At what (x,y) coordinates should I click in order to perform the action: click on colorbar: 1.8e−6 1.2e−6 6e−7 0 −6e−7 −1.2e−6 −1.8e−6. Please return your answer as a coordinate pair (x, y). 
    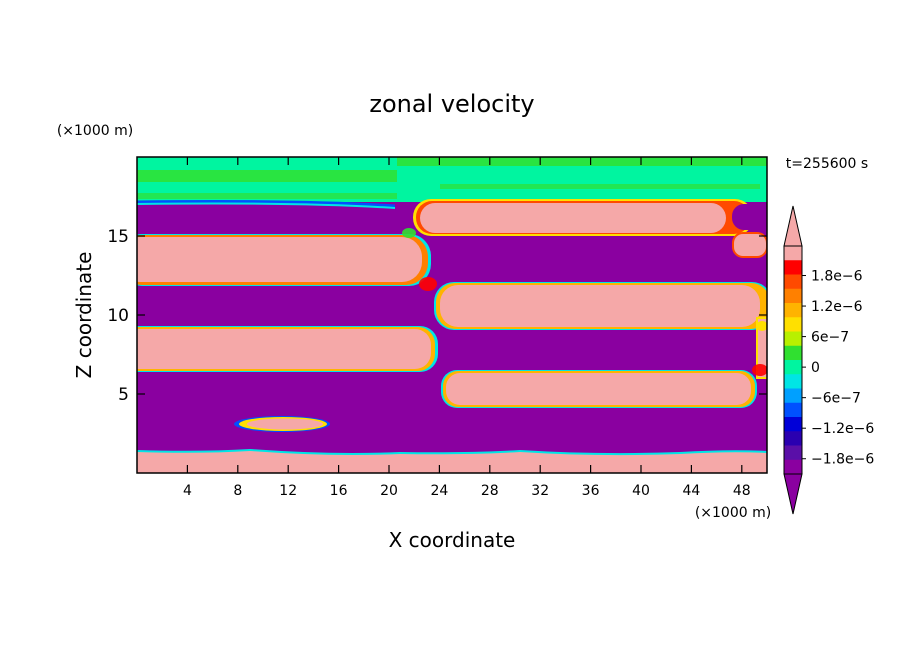
    Looking at the image, I should click on (828, 360).